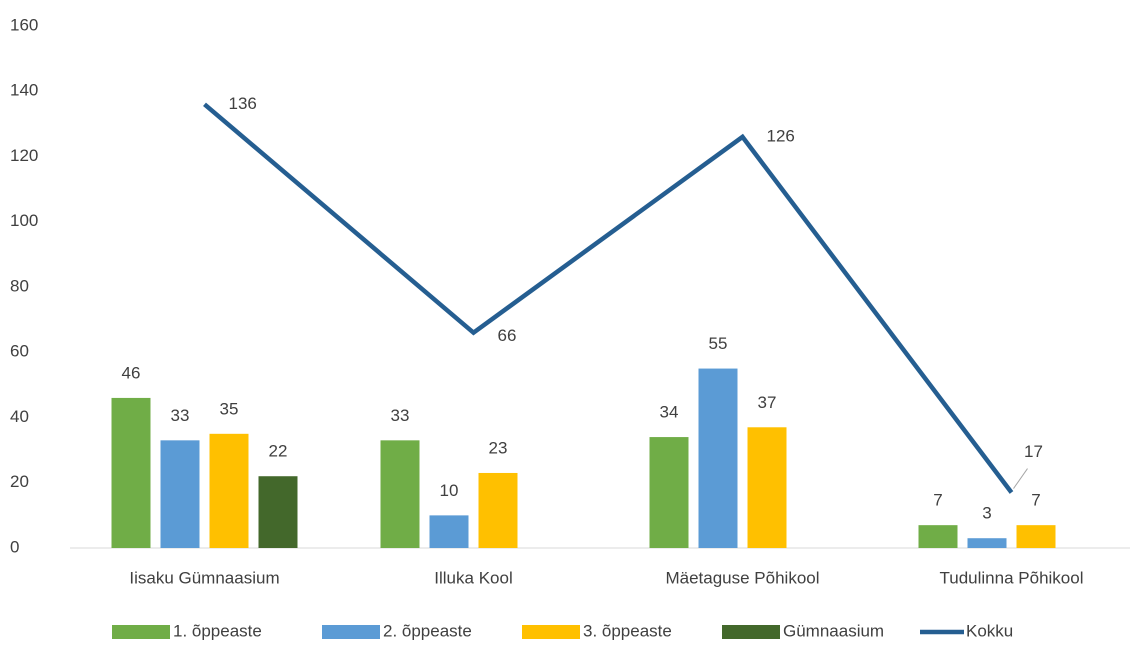 Image resolution: width=1144 pixels, height=649 pixels. What do you see at coordinates (243, 103) in the screenshot?
I see `data-label: 136` at bounding box center [243, 103].